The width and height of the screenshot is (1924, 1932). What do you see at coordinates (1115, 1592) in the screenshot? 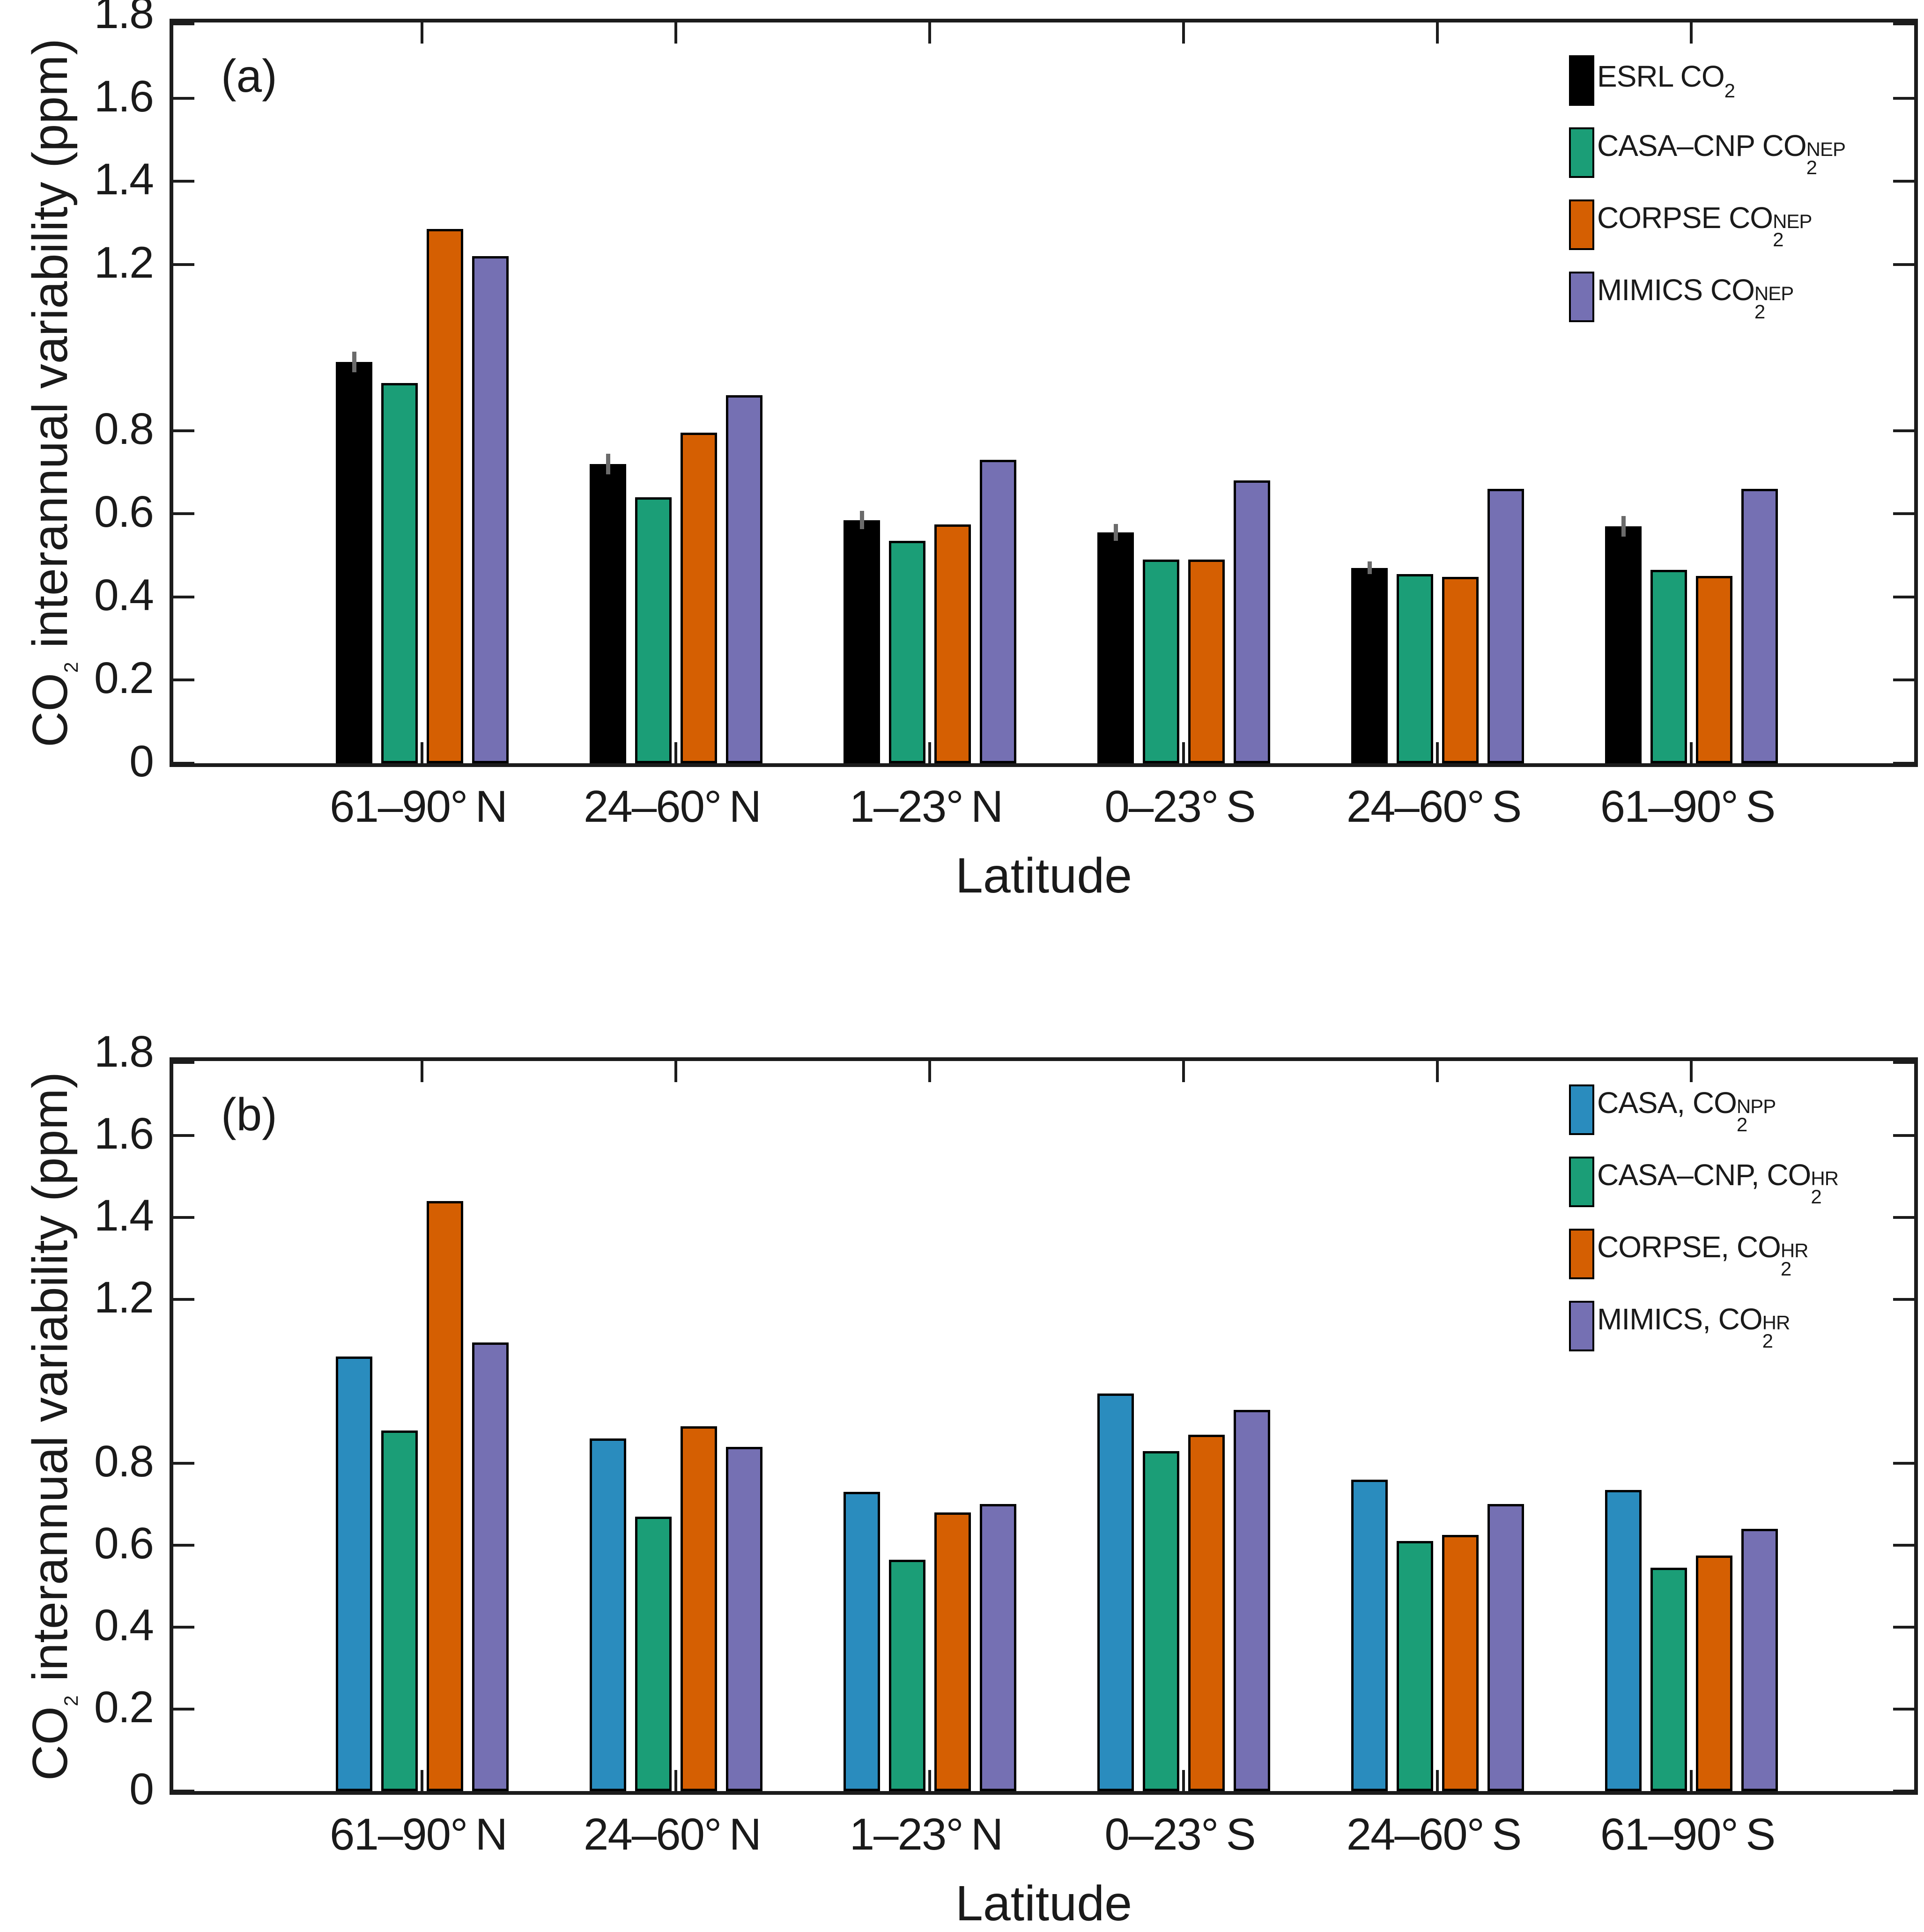
I see `bar-blue-group4` at bounding box center [1115, 1592].